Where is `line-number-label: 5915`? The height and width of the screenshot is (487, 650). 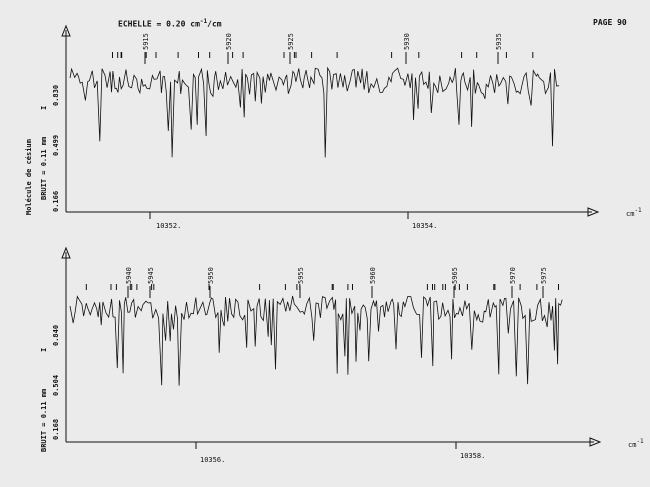
line-number-label: 5915 is located at coordinates (146, 41).